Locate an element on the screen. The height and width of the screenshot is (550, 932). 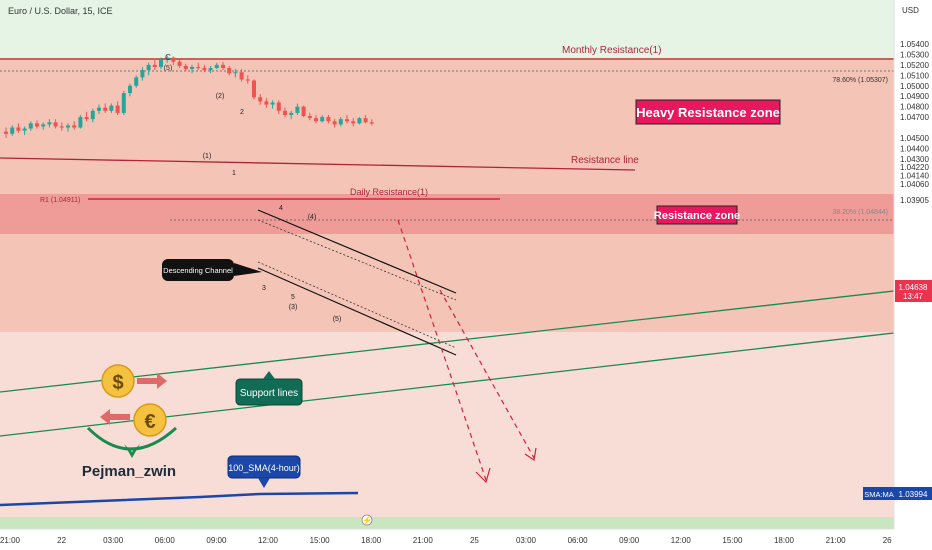
euro-coin-icon is located at coordinates (150, 420).